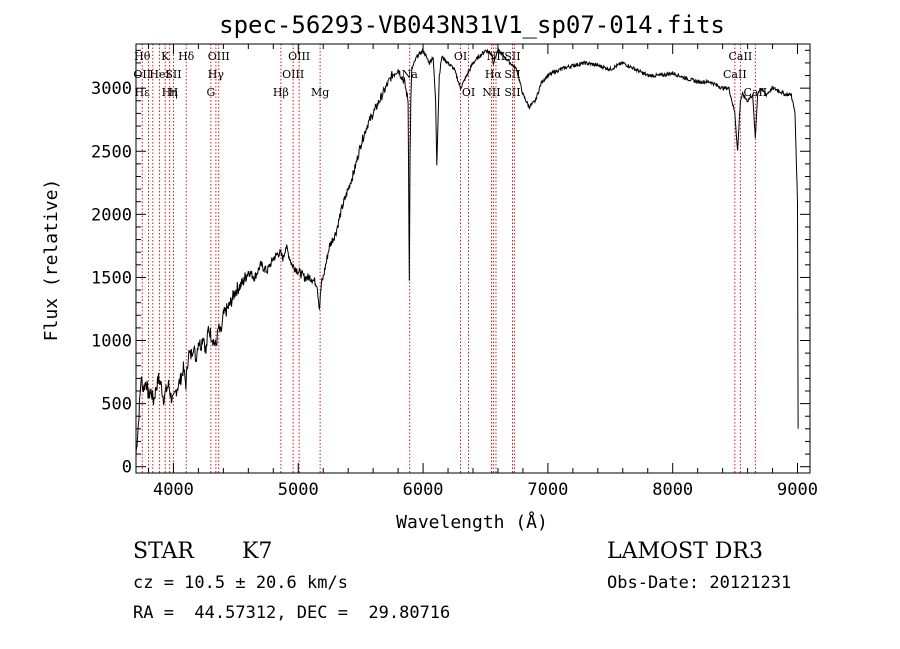  Describe the element at coordinates (320, 92) in the screenshot. I see `line-label: Mg` at that location.